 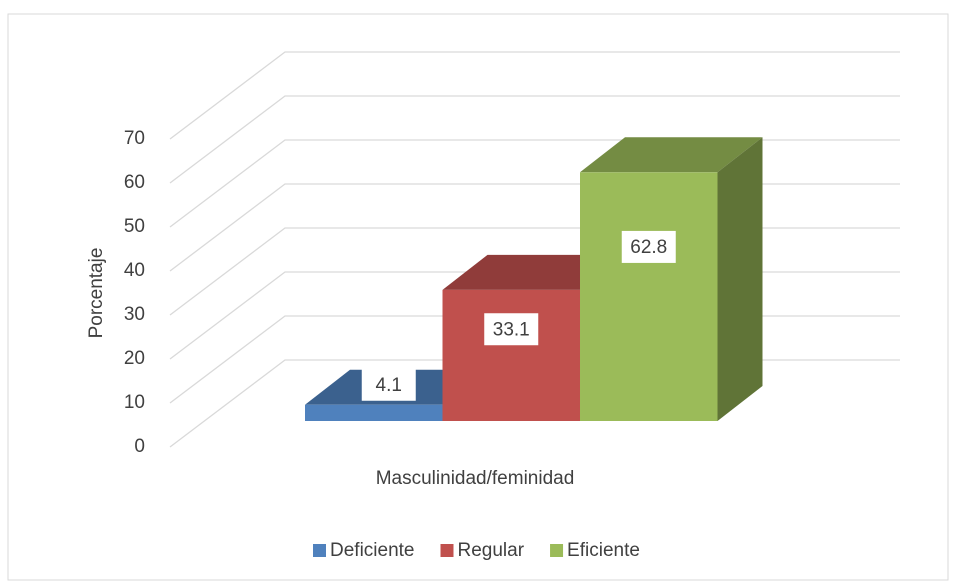 I want to click on y-axis-label: Porcentaje, so click(x=96, y=293).